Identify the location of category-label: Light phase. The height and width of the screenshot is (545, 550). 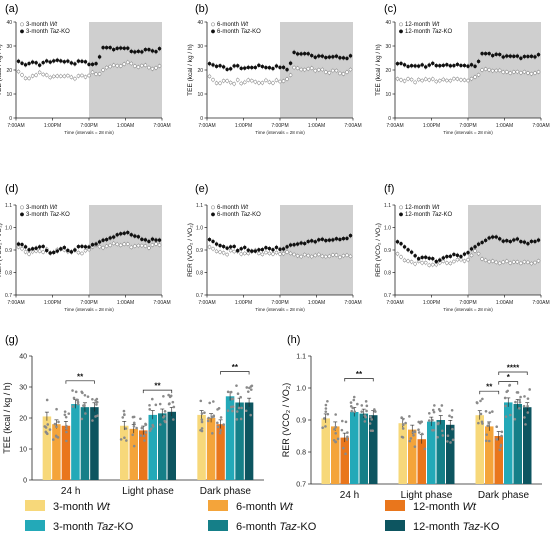
(427, 495).